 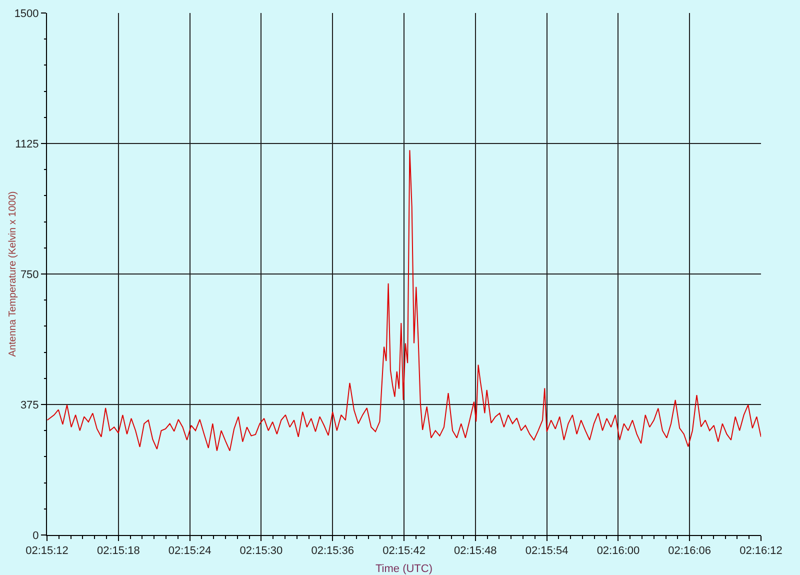 What do you see at coordinates (690, 551) in the screenshot?
I see `x-tick-label: 02:16:06` at bounding box center [690, 551].